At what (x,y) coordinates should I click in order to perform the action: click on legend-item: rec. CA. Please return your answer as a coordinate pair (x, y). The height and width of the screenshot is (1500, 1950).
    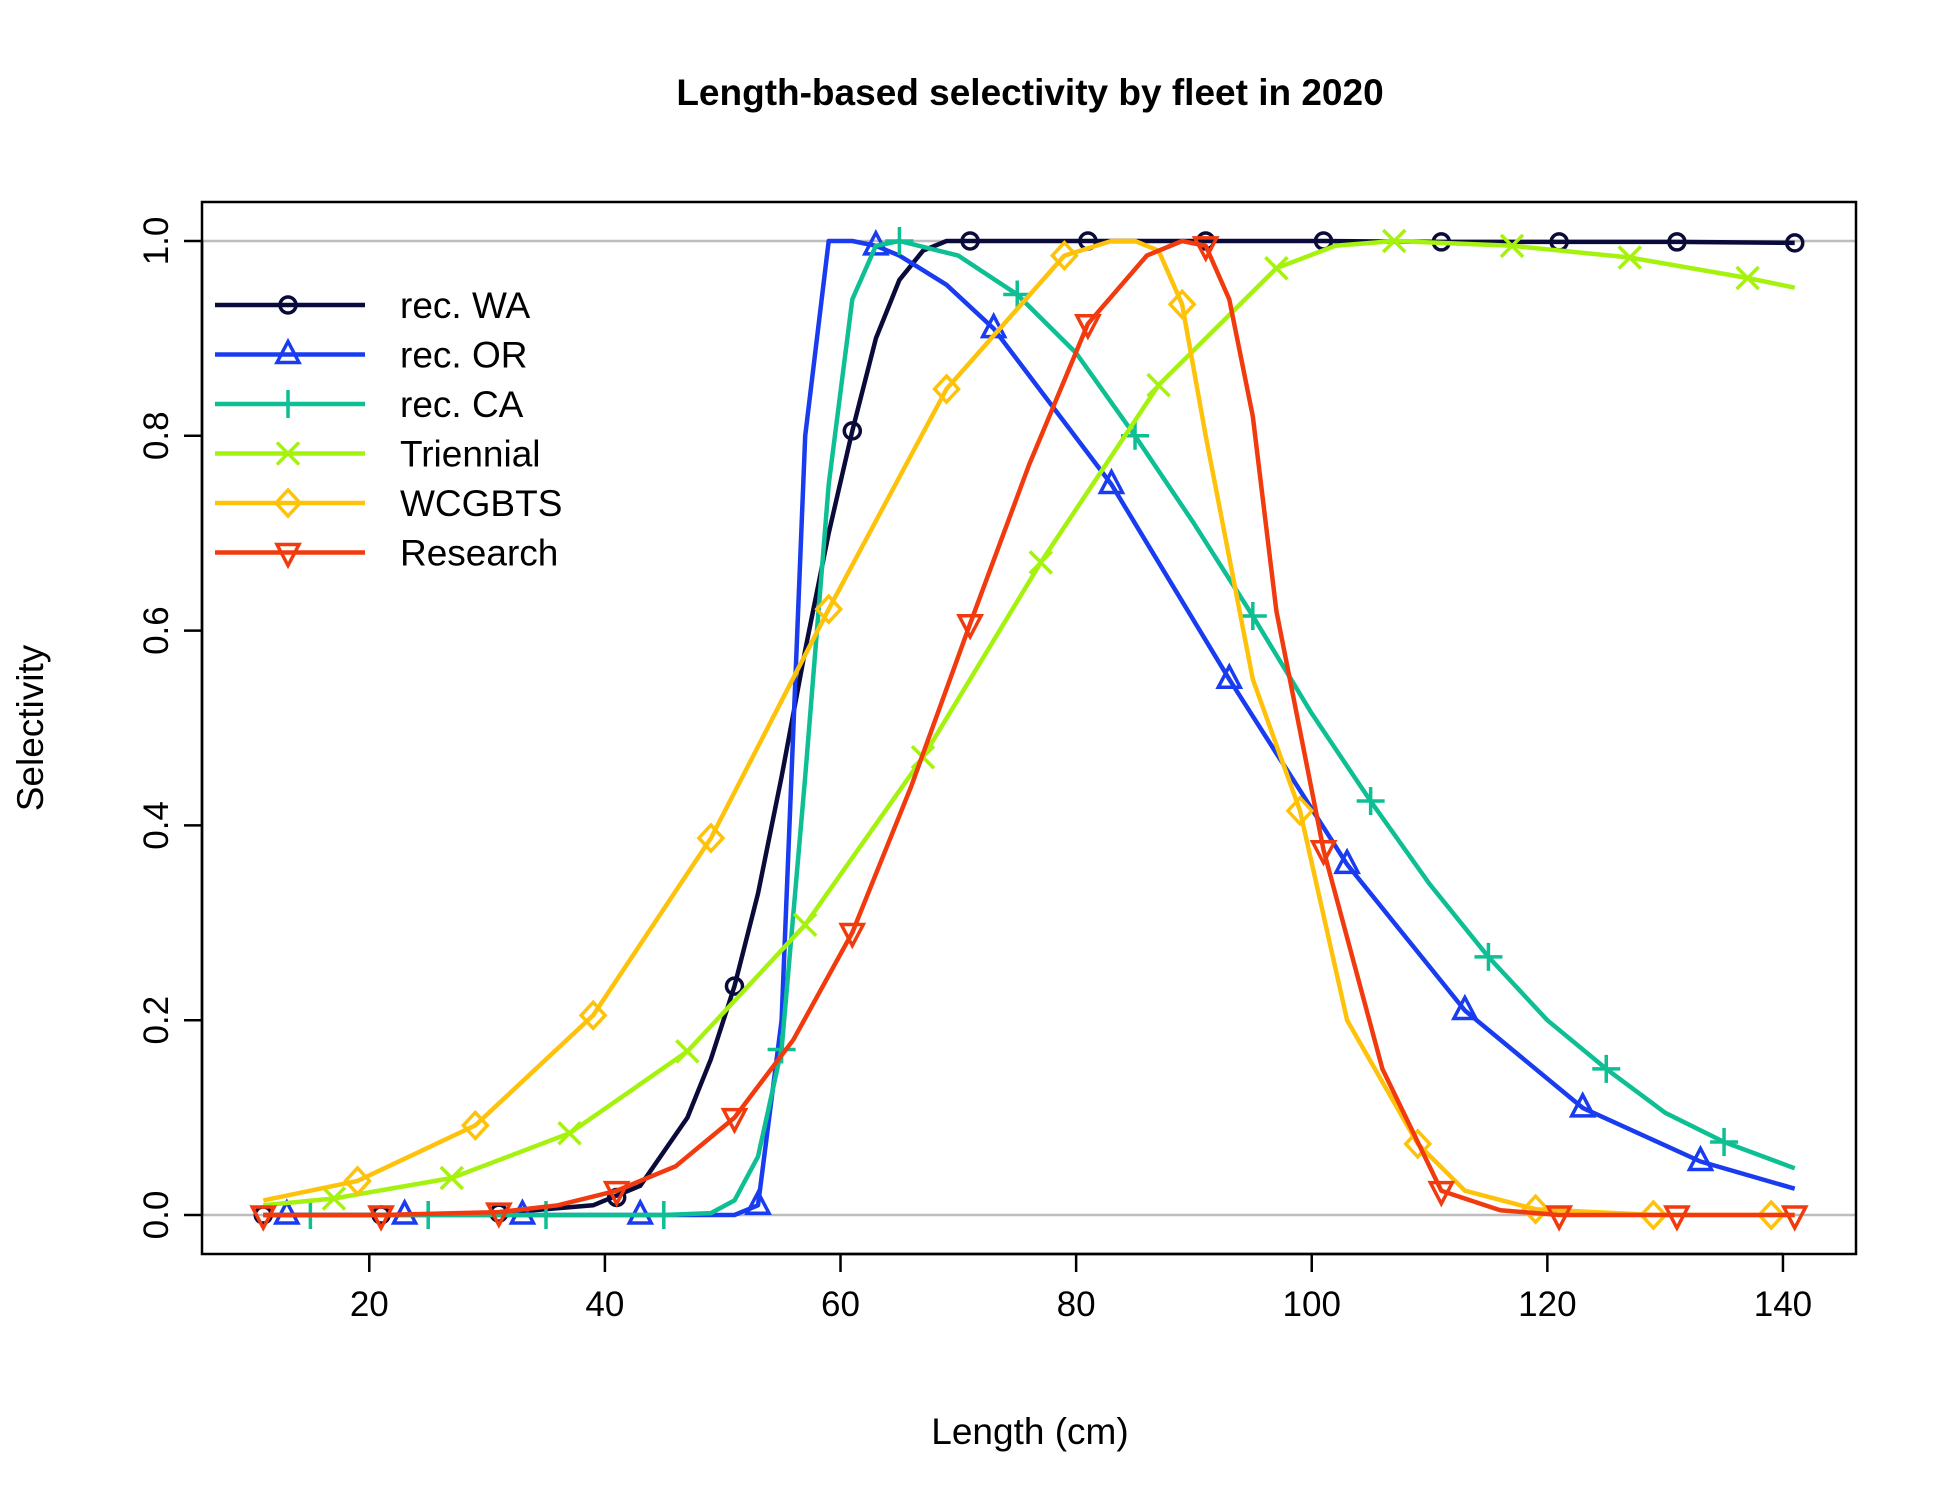
    Looking at the image, I should click on (369, 404).